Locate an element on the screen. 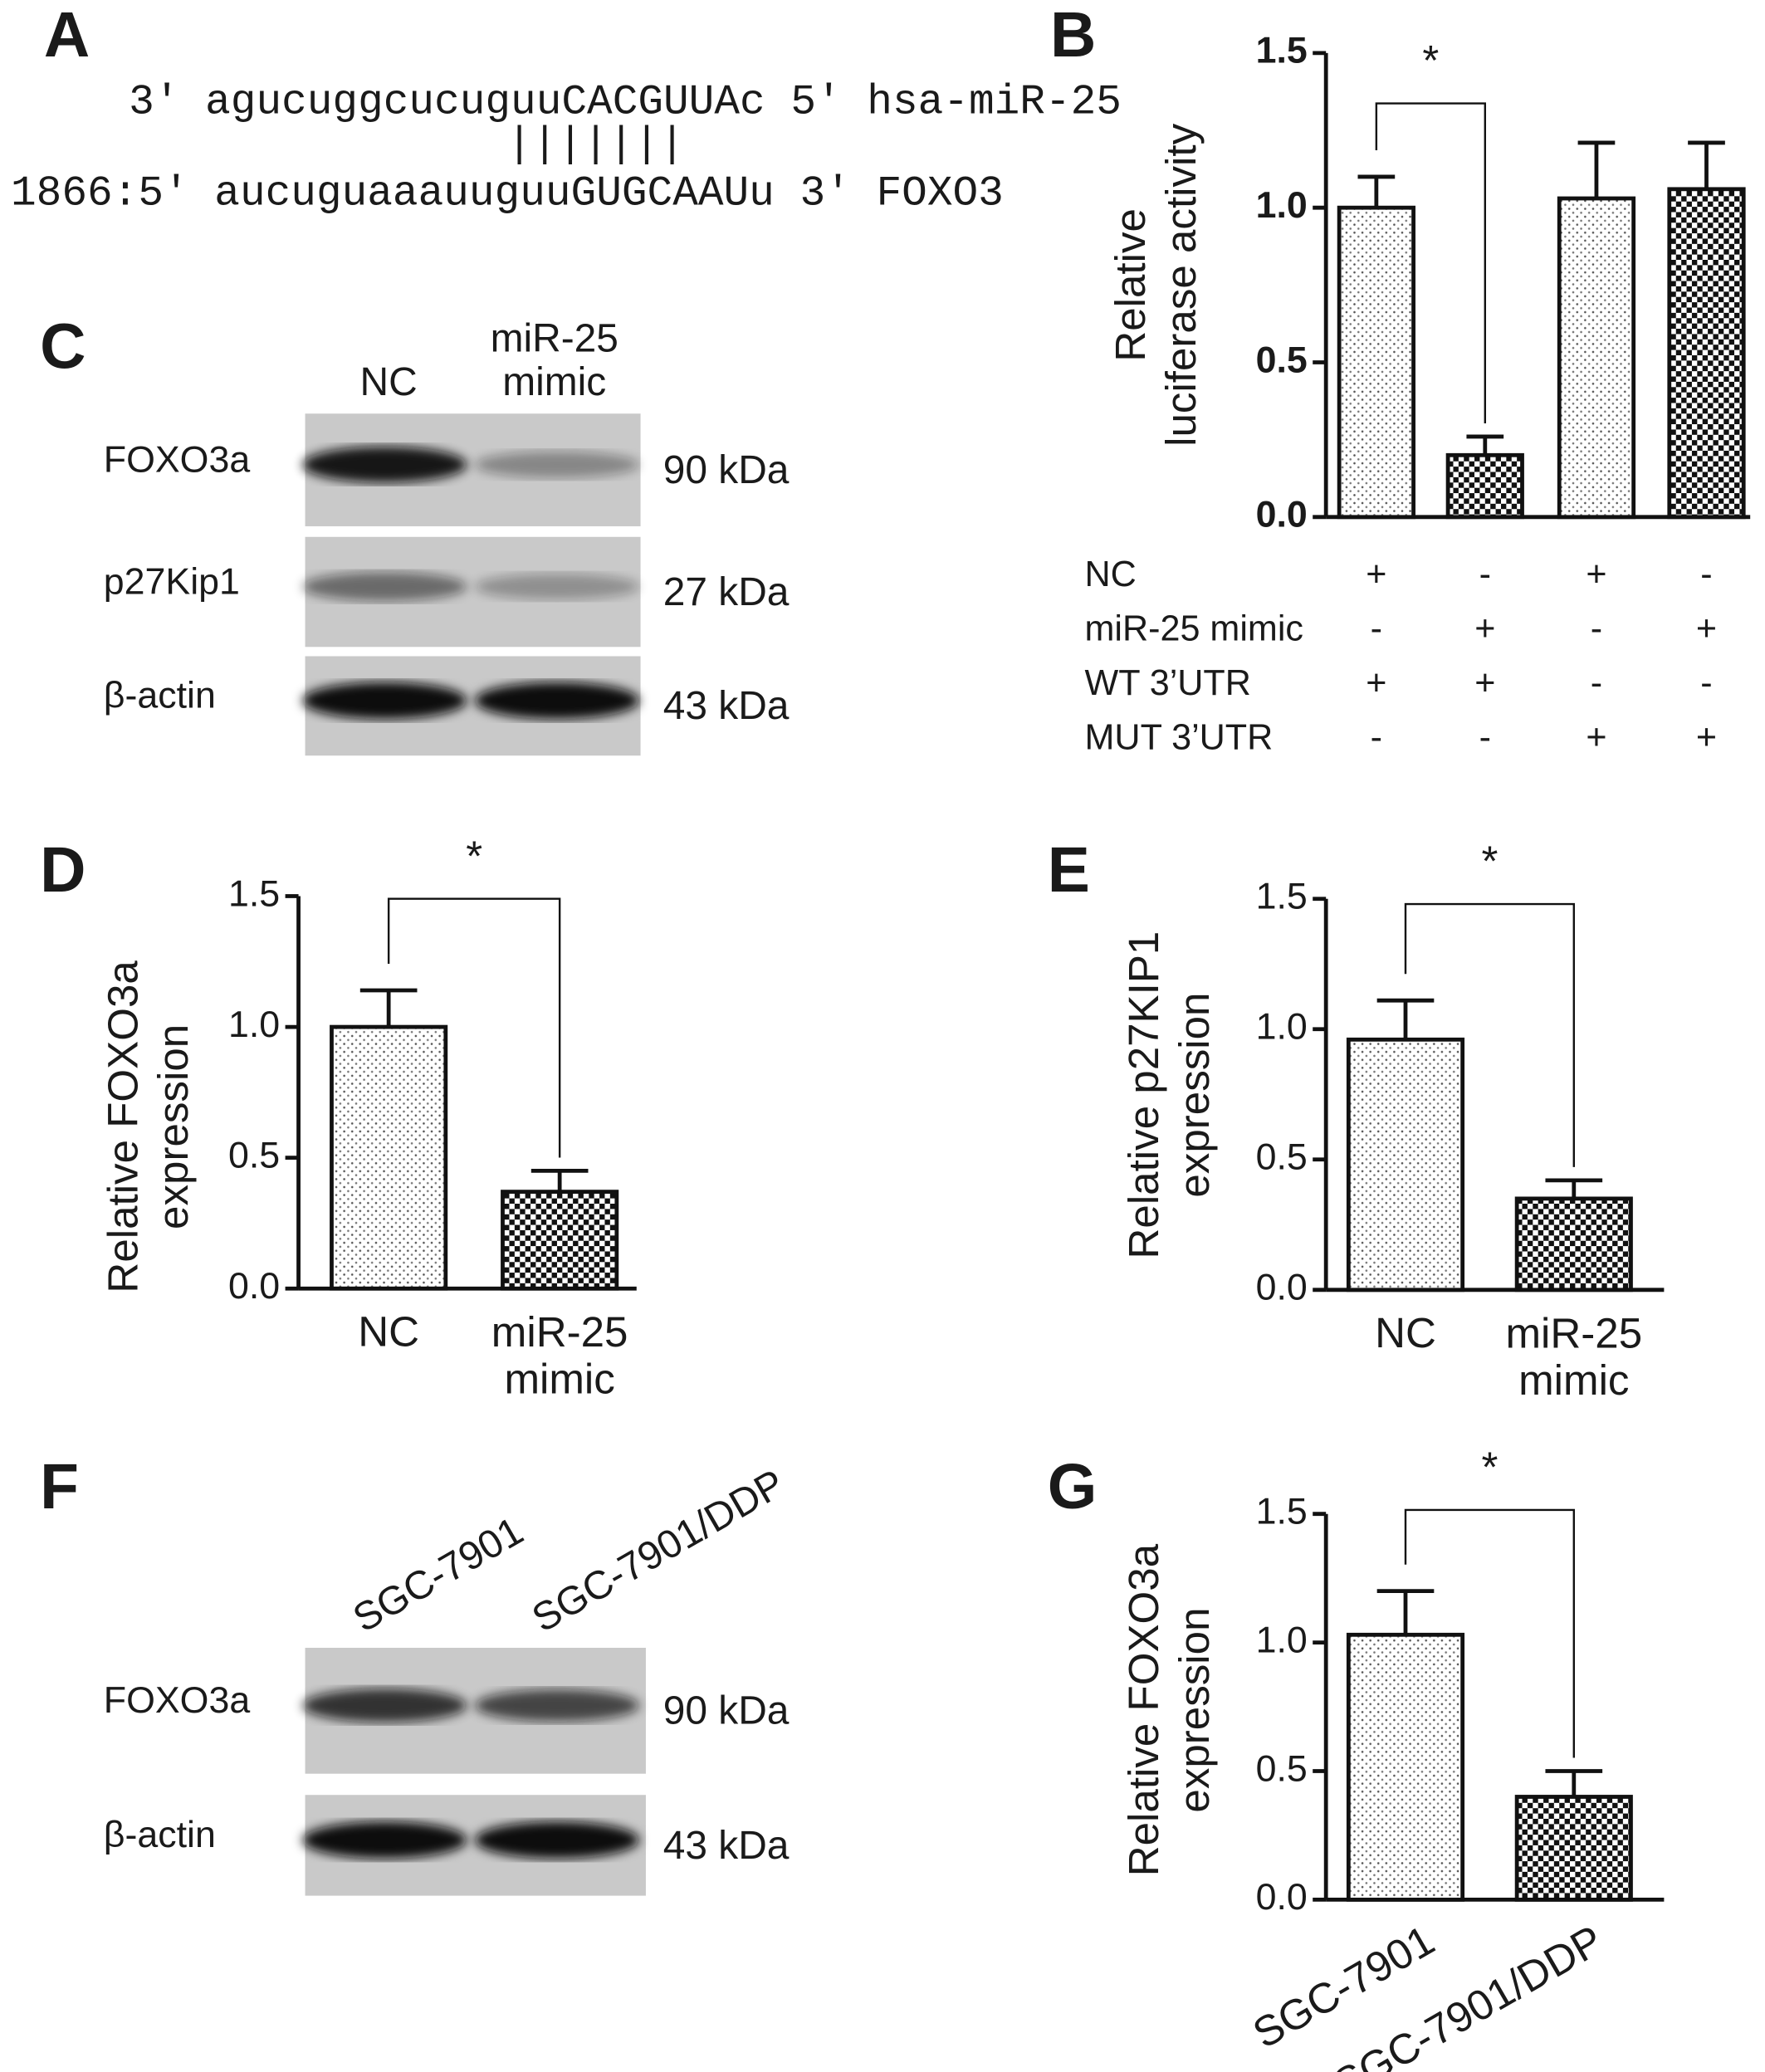 The height and width of the screenshot is (2072, 1765). panel-letter: E is located at coordinates (1069, 871).